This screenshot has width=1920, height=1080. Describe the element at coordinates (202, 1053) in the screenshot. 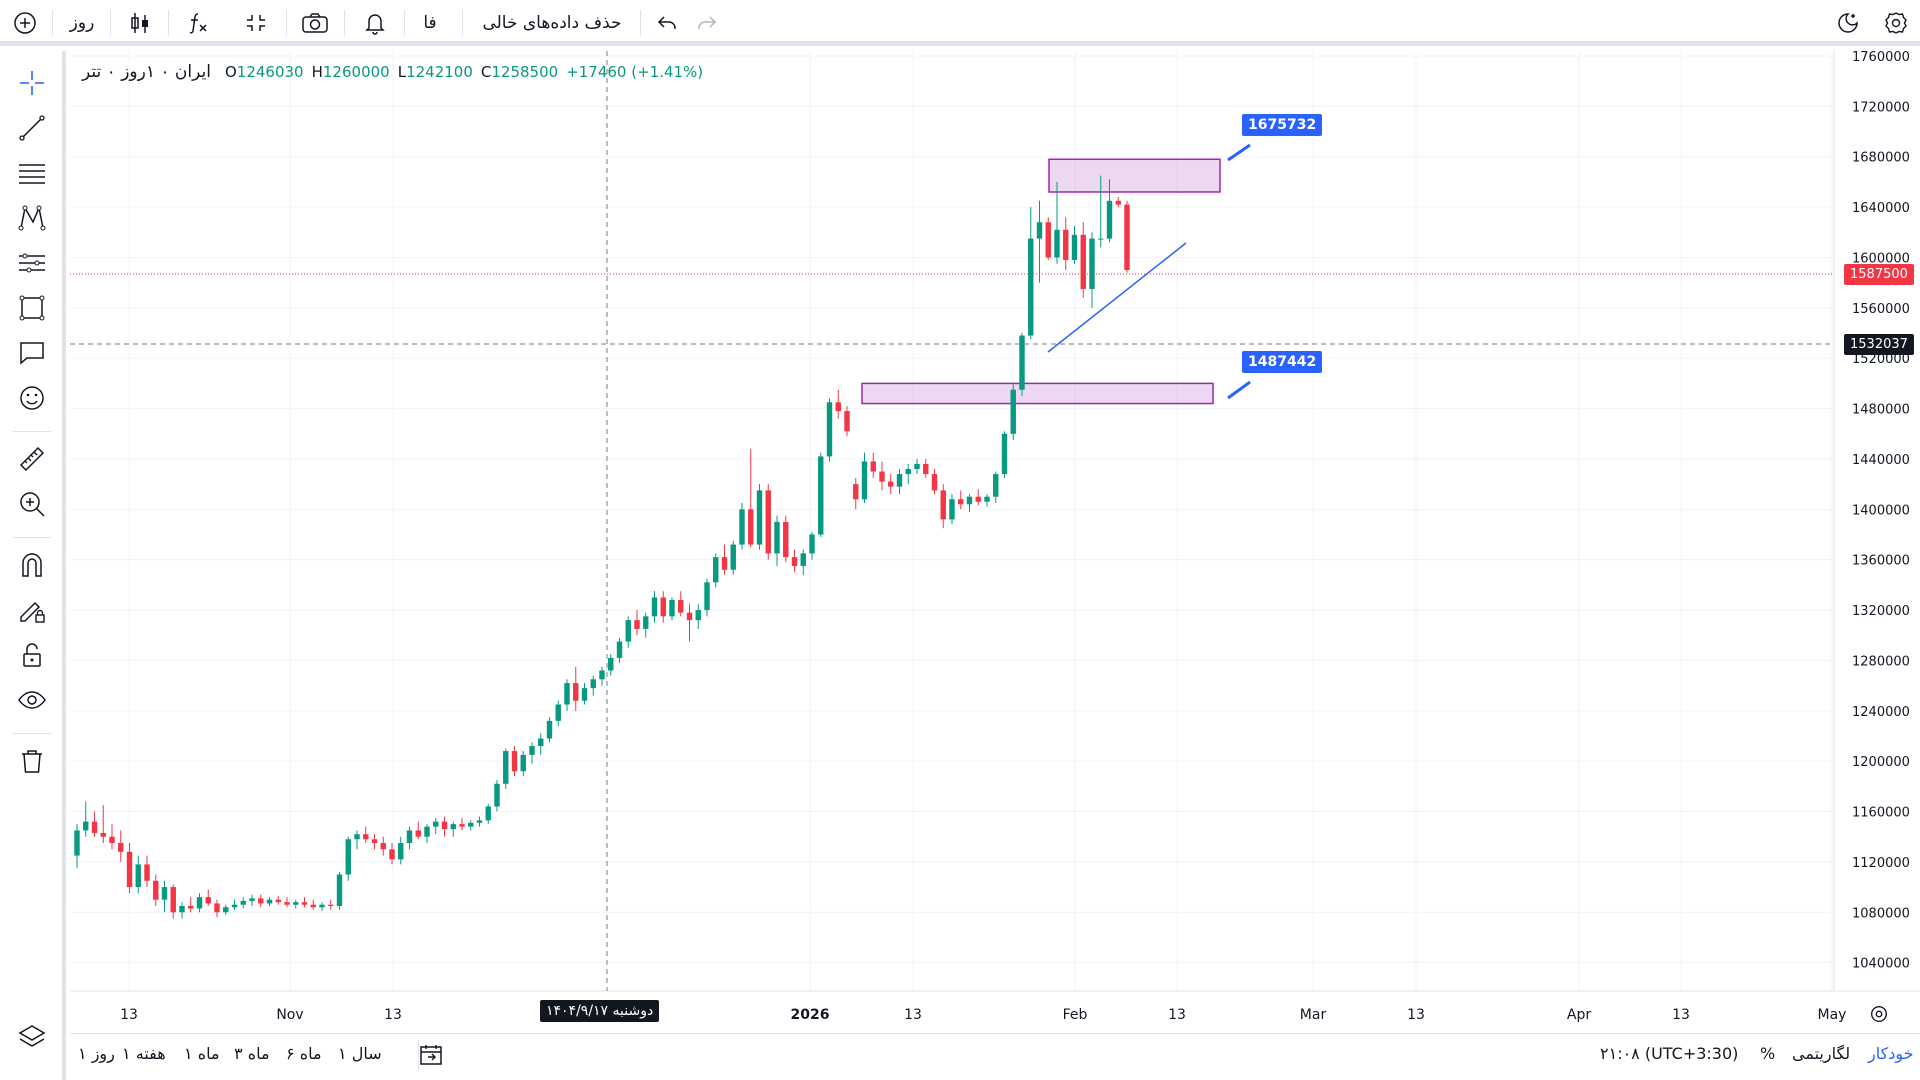

I see `range-1m: ۱ ماه` at that location.